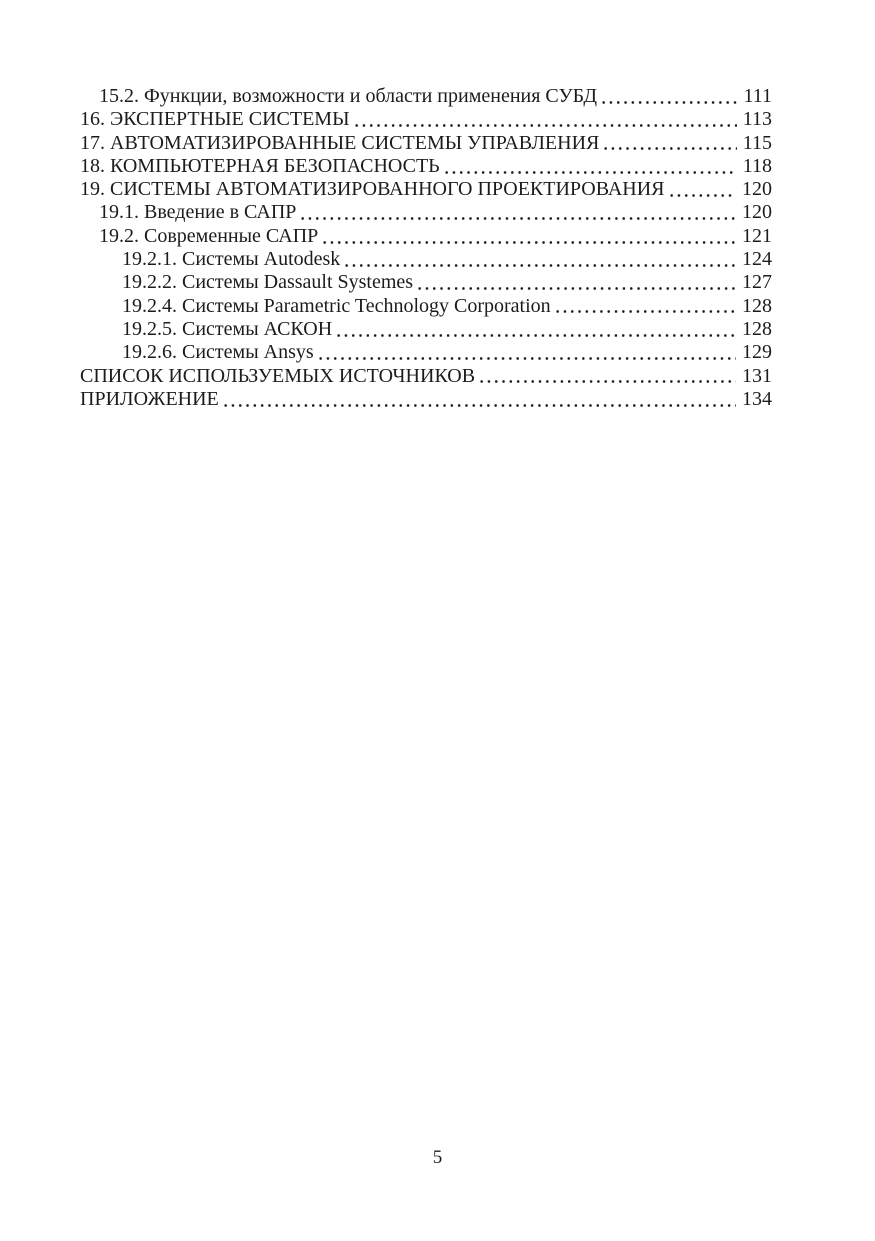 The width and height of the screenshot is (875, 1241). What do you see at coordinates (426, 212) in the screenshot?
I see `toc-entry: 19.1. Введение в САПР 120` at bounding box center [426, 212].